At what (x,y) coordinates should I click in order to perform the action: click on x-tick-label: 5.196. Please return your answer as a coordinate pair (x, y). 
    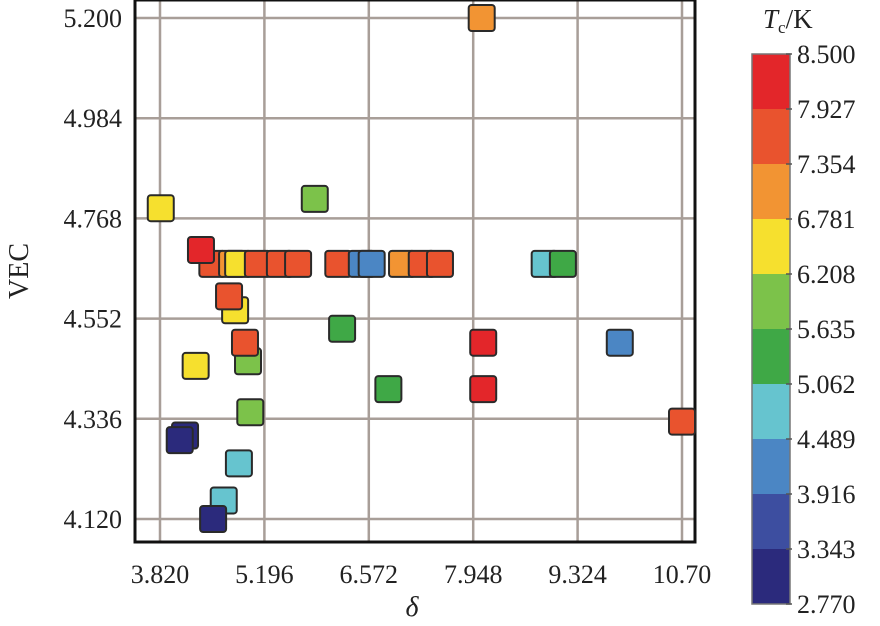
    Looking at the image, I should click on (264, 574).